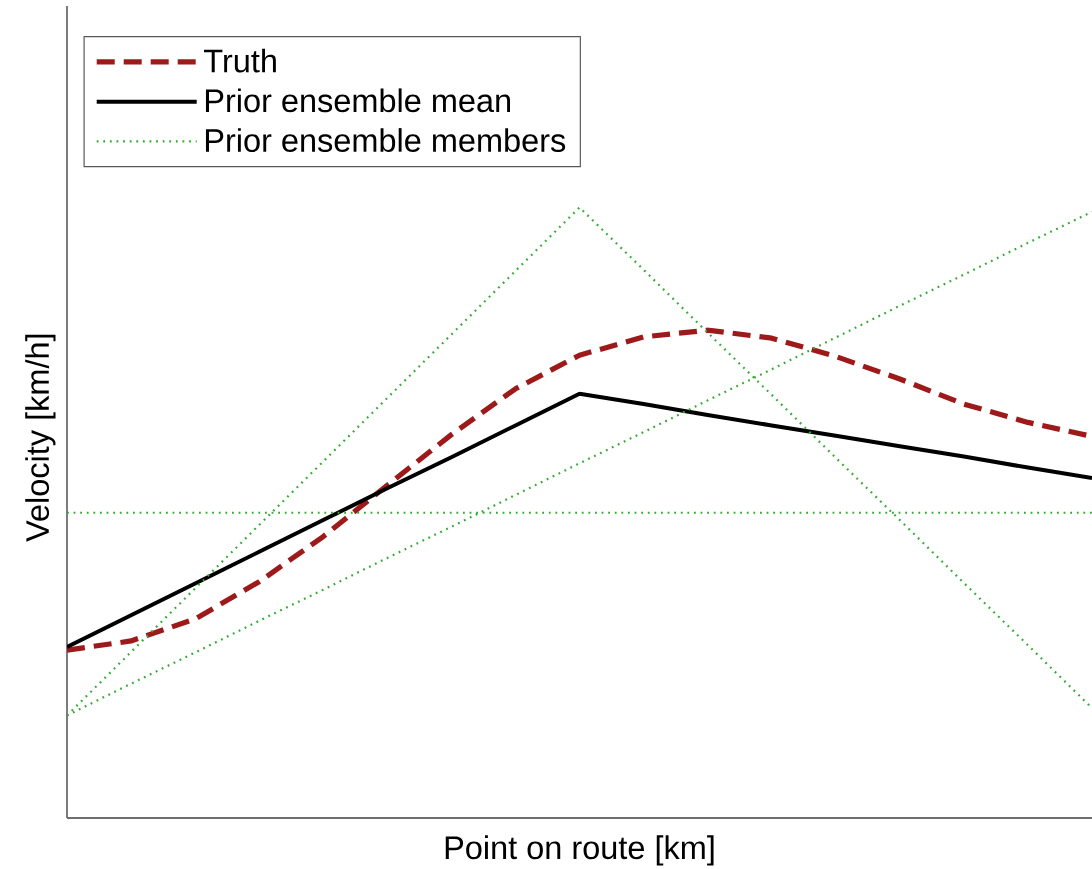 The width and height of the screenshot is (1092, 869). What do you see at coordinates (358, 100) in the screenshot?
I see `legend-label: Prior ensemble mean` at bounding box center [358, 100].